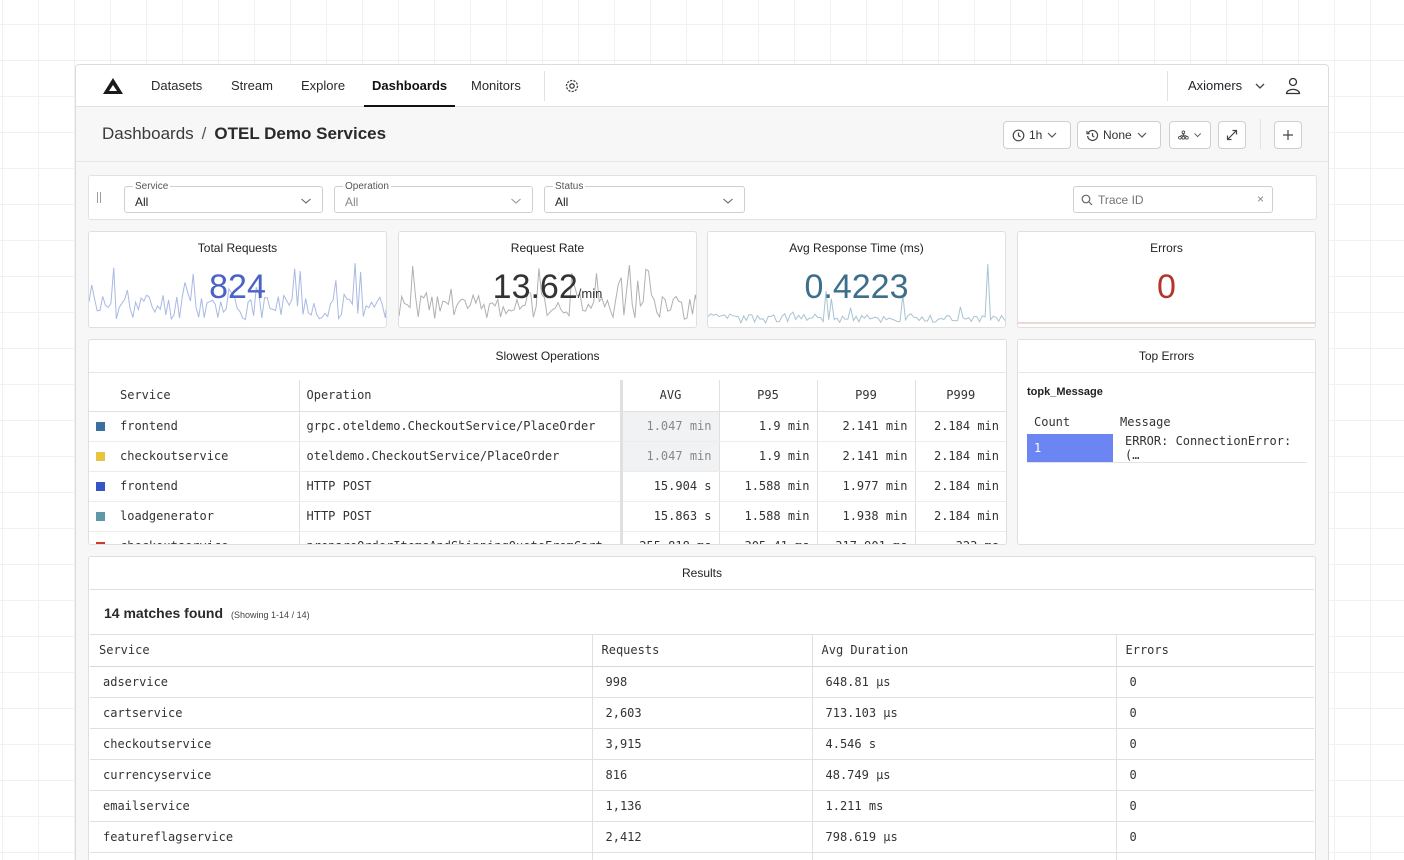 This screenshot has width=1404, height=860. What do you see at coordinates (964, 806) in the screenshot?
I see `avg-duration-cell: 1.211 ms` at bounding box center [964, 806].